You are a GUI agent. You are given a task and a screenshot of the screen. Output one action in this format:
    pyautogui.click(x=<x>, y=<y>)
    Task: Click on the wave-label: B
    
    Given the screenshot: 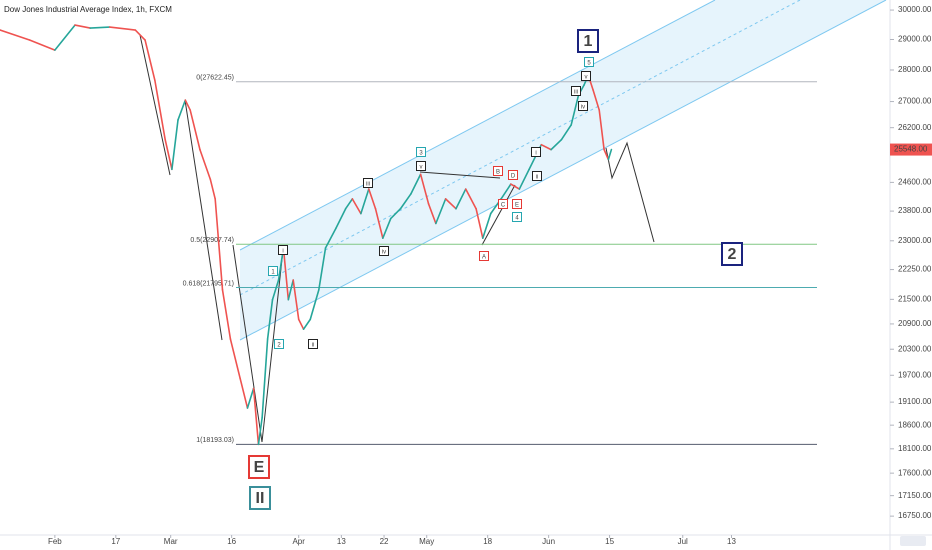 What is the action you would take?
    pyautogui.click(x=498, y=173)
    